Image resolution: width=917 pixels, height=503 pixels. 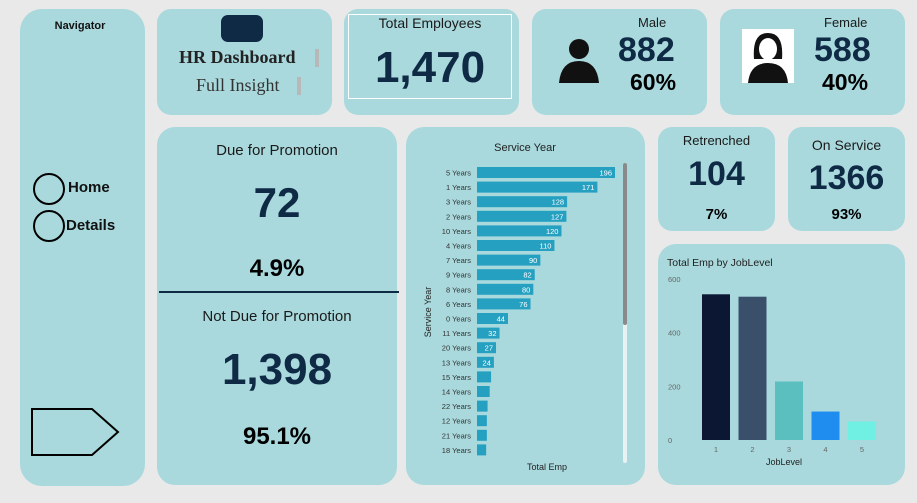 What do you see at coordinates (237, 57) in the screenshot?
I see `dashboard-title: HR Dashboard` at bounding box center [237, 57].